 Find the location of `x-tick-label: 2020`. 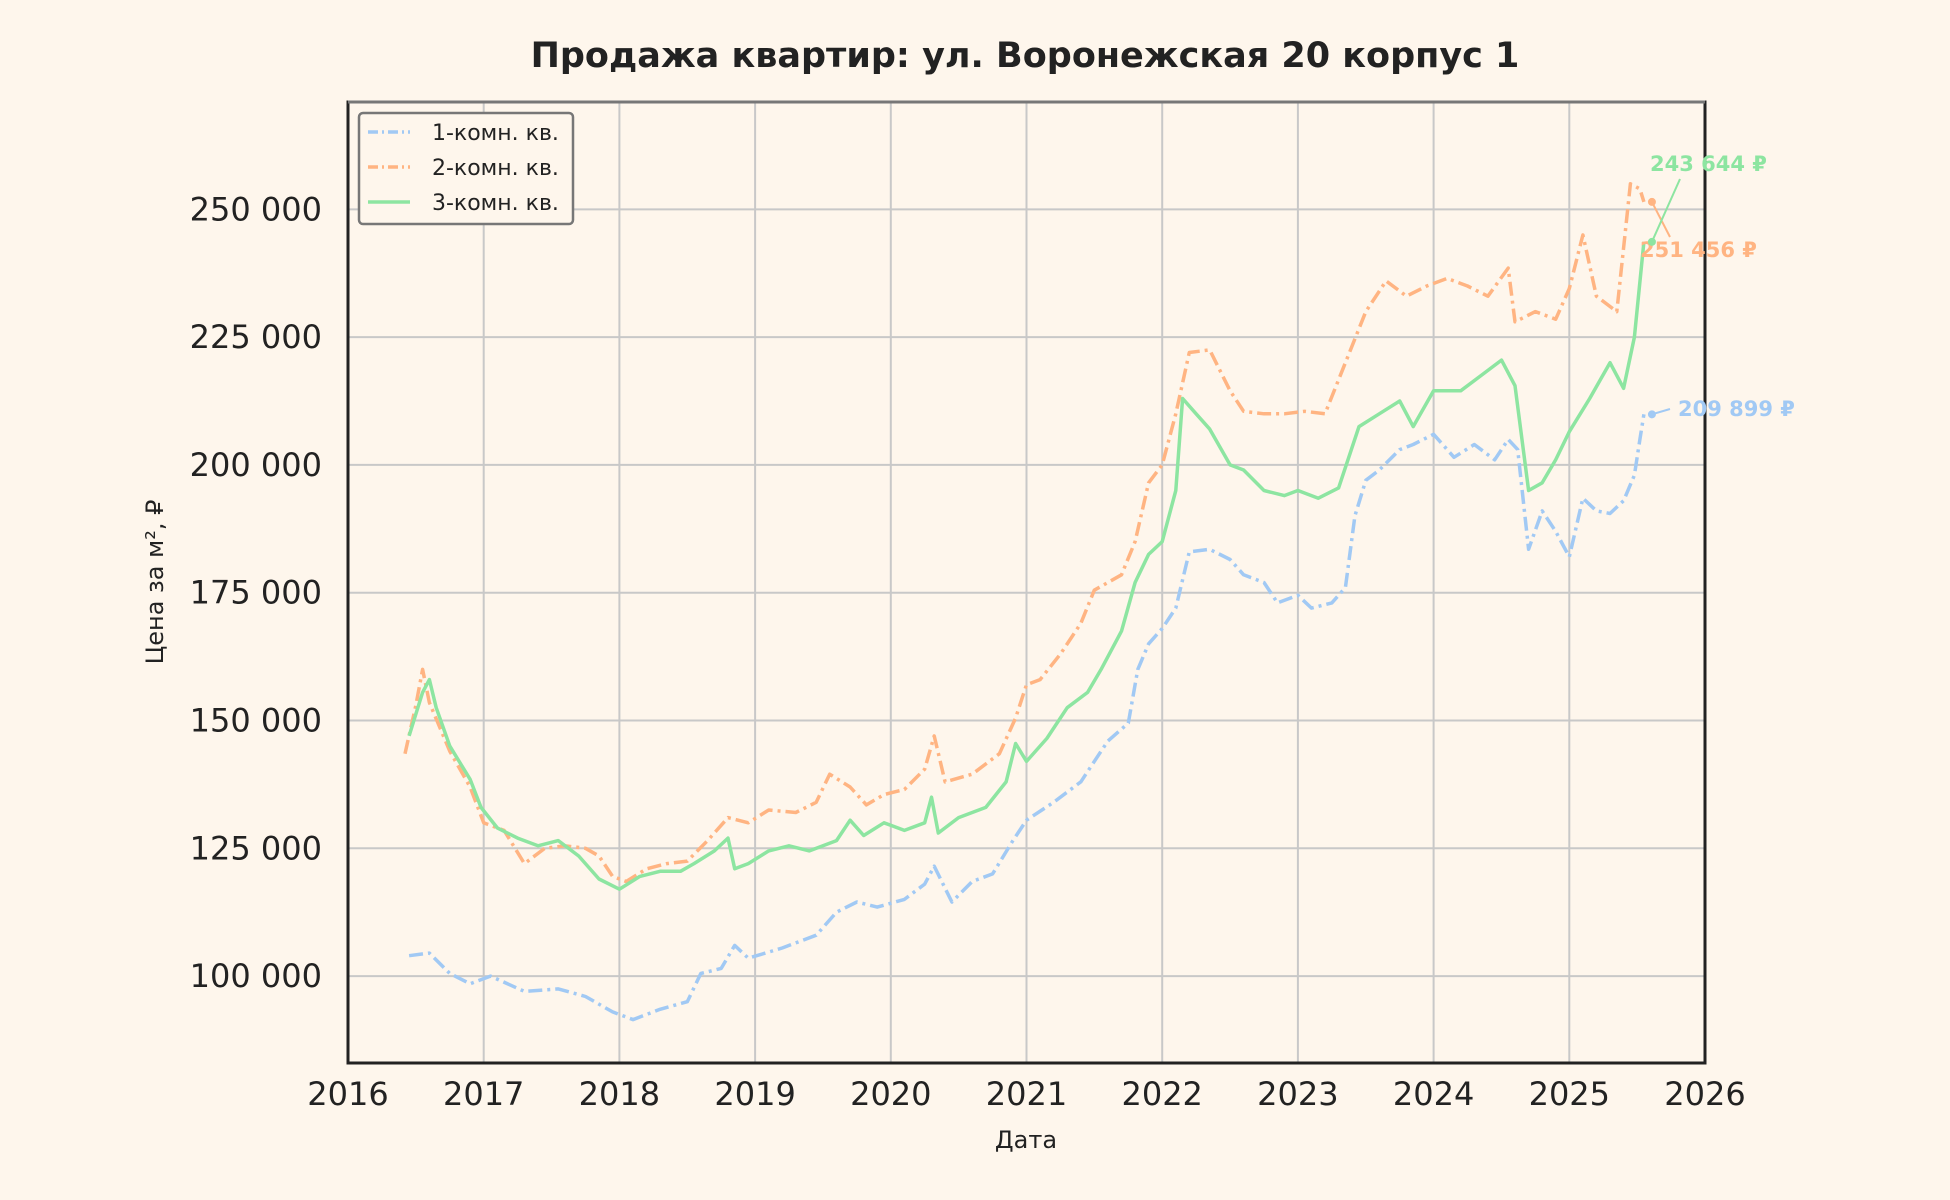

x-tick-label: 2020 is located at coordinates (890, 1094).